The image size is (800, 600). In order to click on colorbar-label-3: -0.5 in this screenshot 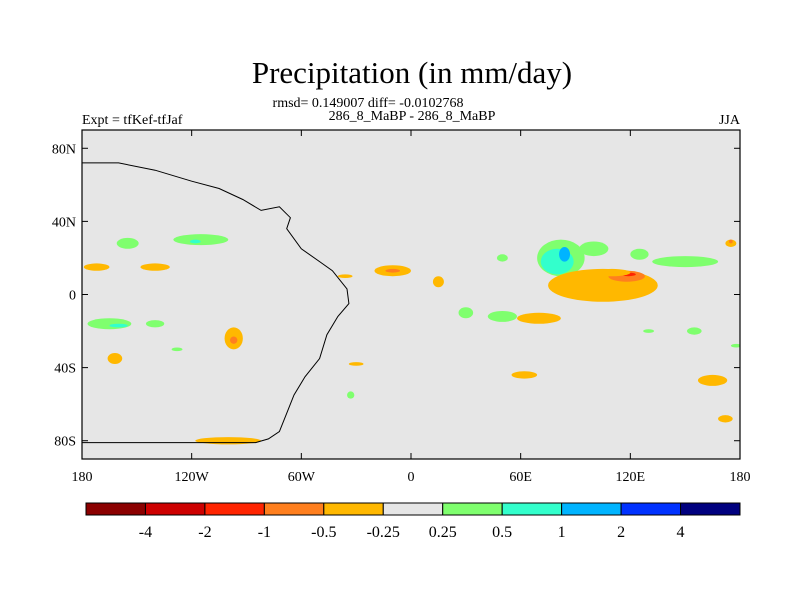, I will do `click(323, 532)`.